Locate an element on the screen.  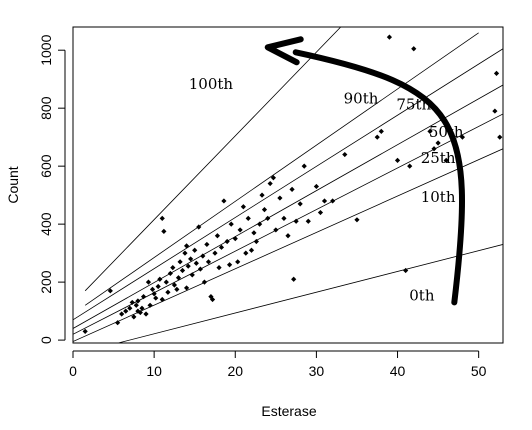
x-axis-title: Esterase is located at coordinates (288, 411).